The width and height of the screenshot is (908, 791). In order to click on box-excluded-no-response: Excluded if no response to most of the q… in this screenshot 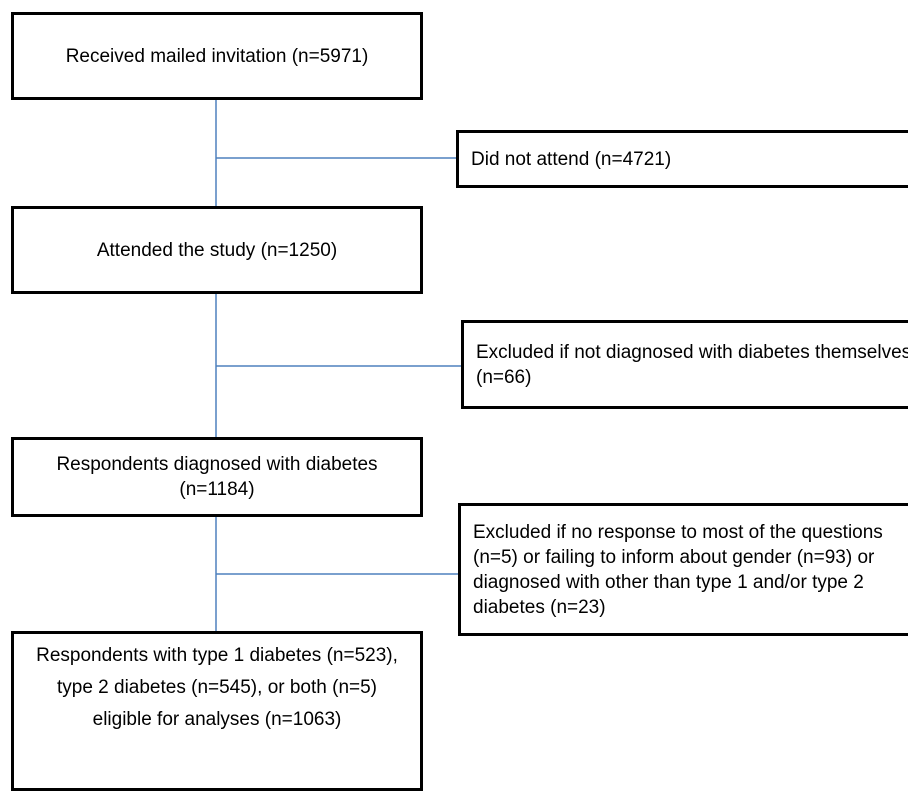, I will do `click(683, 569)`.